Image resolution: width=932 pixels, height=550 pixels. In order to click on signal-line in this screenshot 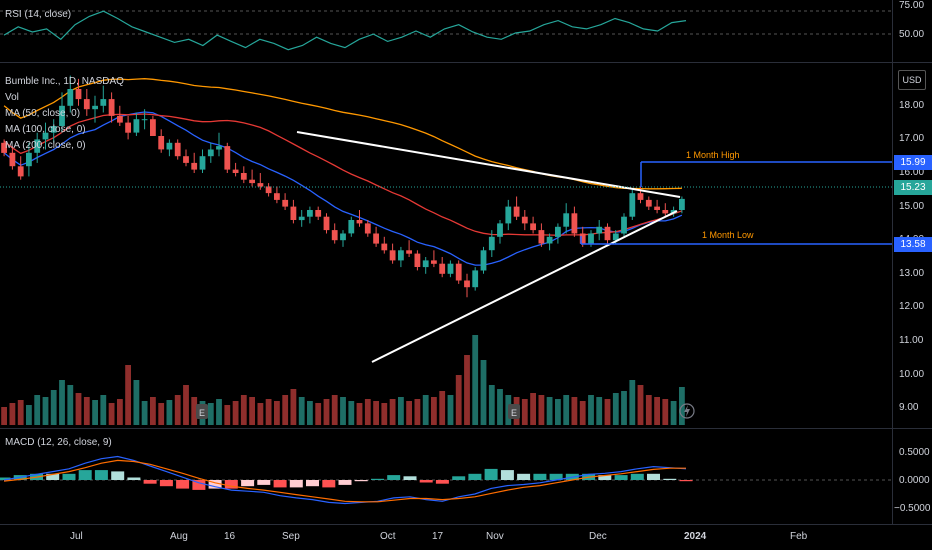, I will do `click(344, 481)`.